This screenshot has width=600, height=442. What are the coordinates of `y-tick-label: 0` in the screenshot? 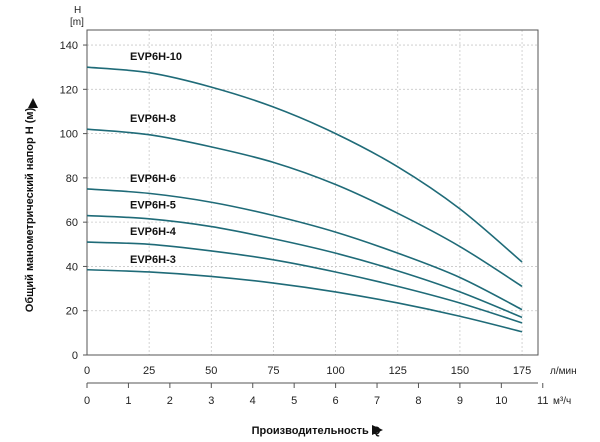 It's located at (75, 356).